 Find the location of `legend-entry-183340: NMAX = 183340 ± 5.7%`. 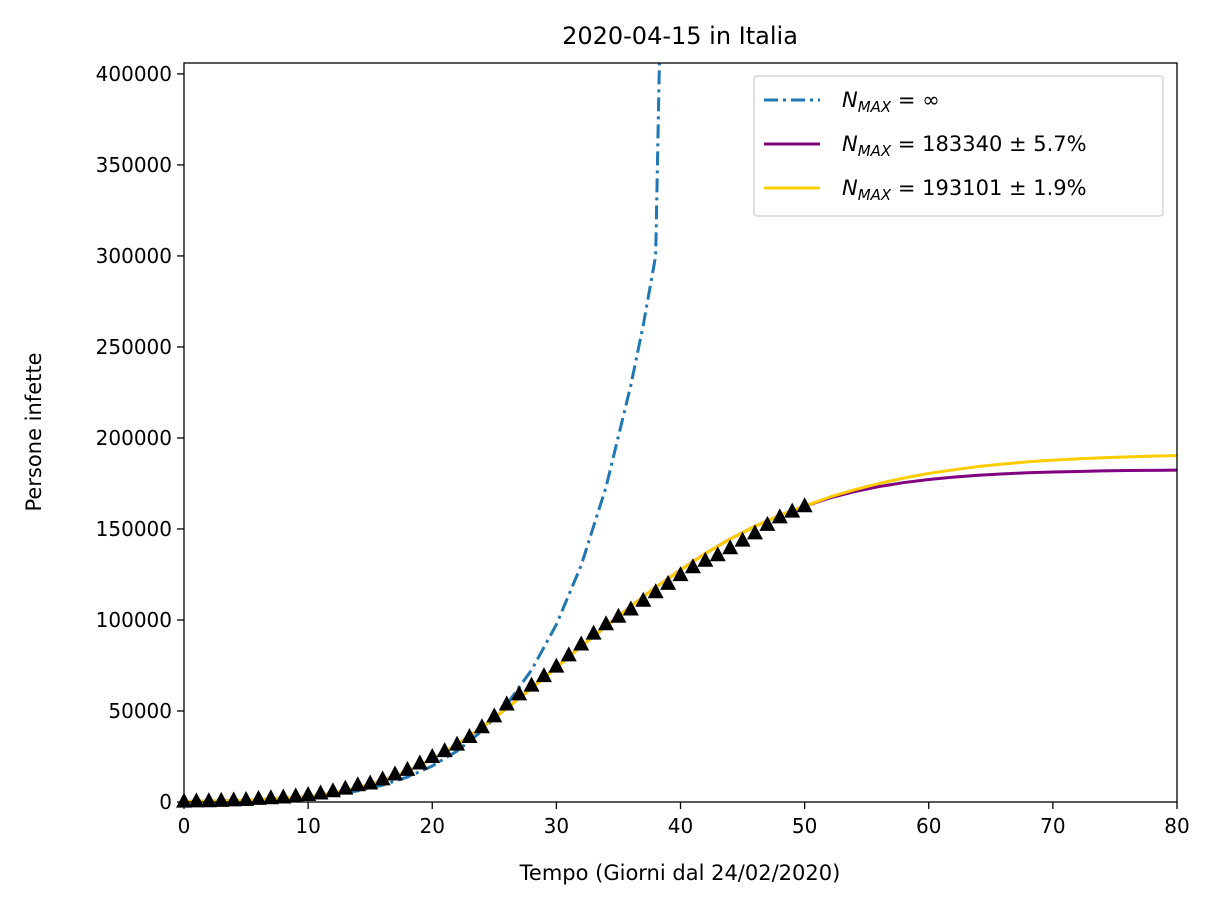

legend-entry-183340: NMAX = 183340 ± 5.7% is located at coordinates (925, 146).